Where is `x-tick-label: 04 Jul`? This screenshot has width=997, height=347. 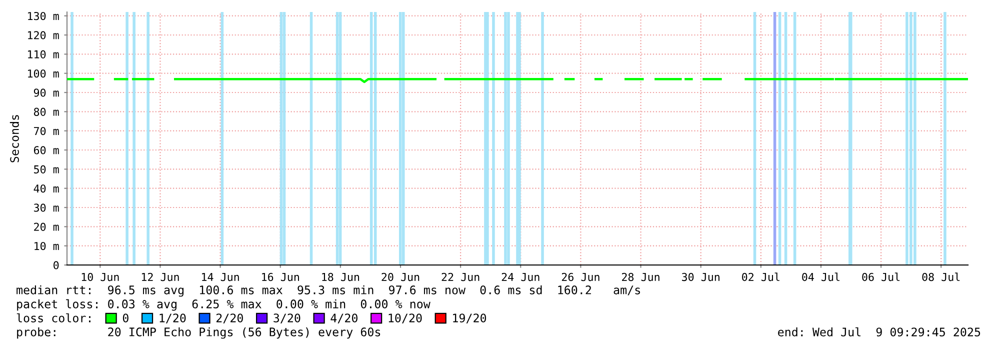
x-tick-label: 04 Jul is located at coordinates (821, 277).